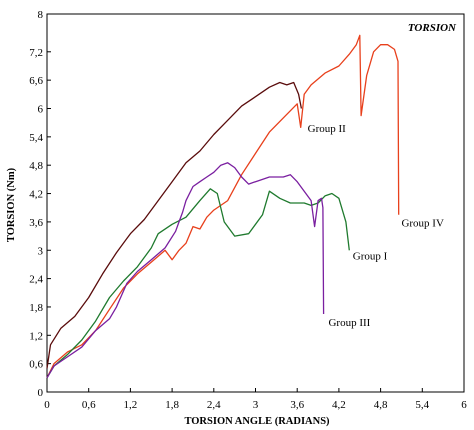 The height and width of the screenshot is (430, 474). What do you see at coordinates (89, 405) in the screenshot?
I see `x-tick-label: 0,6` at bounding box center [89, 405].